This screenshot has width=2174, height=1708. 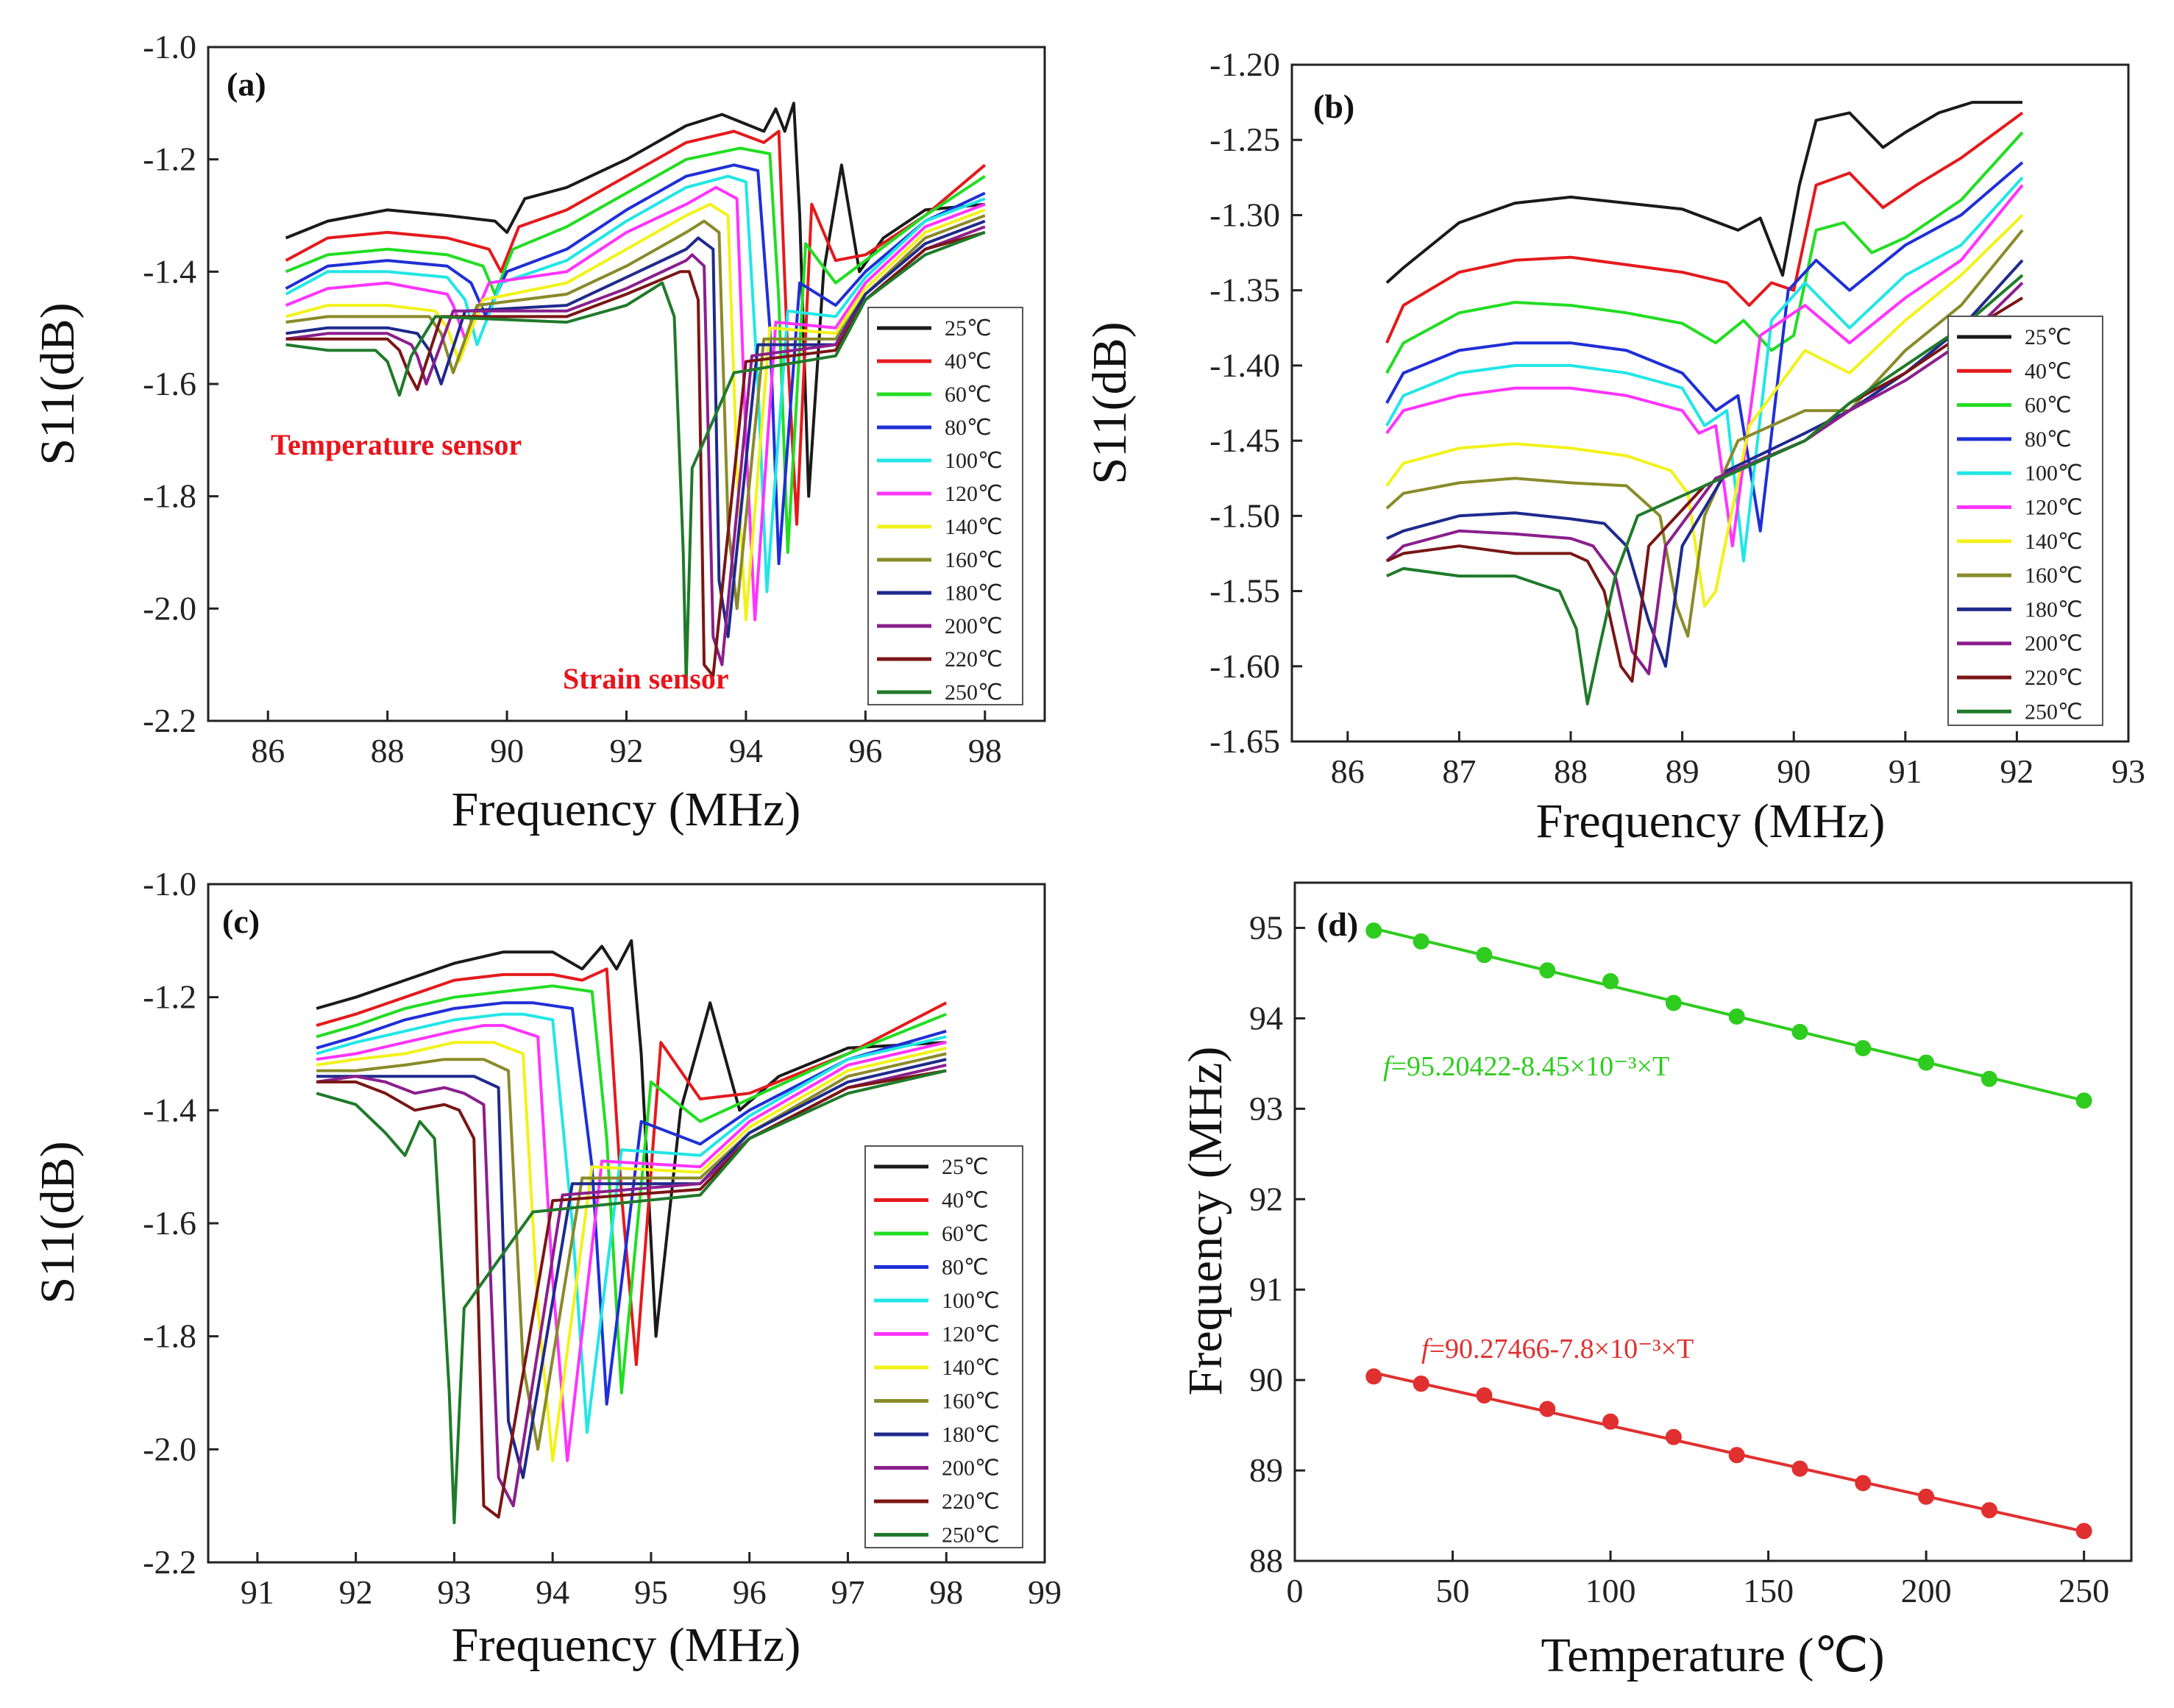 What do you see at coordinates (1244, 515) in the screenshot?
I see `panel-b-ytick-label: -1.50` at bounding box center [1244, 515].